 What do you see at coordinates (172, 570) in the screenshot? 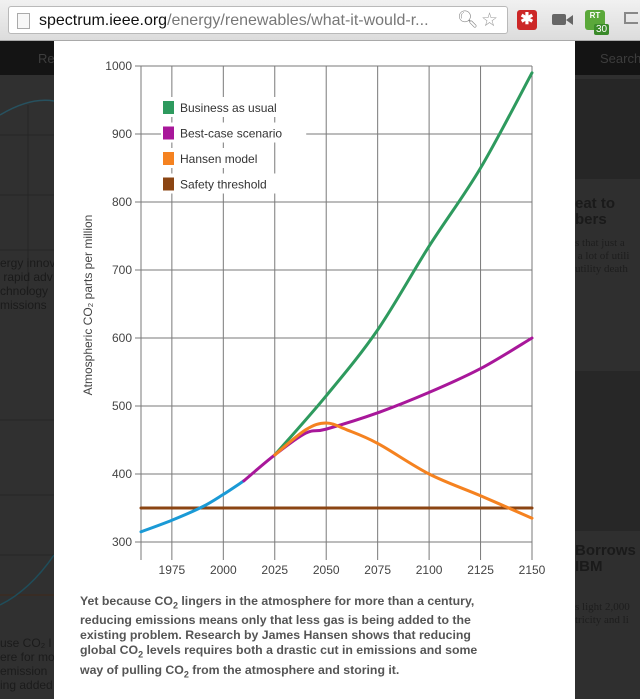
I see `x-tick-label: 1975` at bounding box center [172, 570].